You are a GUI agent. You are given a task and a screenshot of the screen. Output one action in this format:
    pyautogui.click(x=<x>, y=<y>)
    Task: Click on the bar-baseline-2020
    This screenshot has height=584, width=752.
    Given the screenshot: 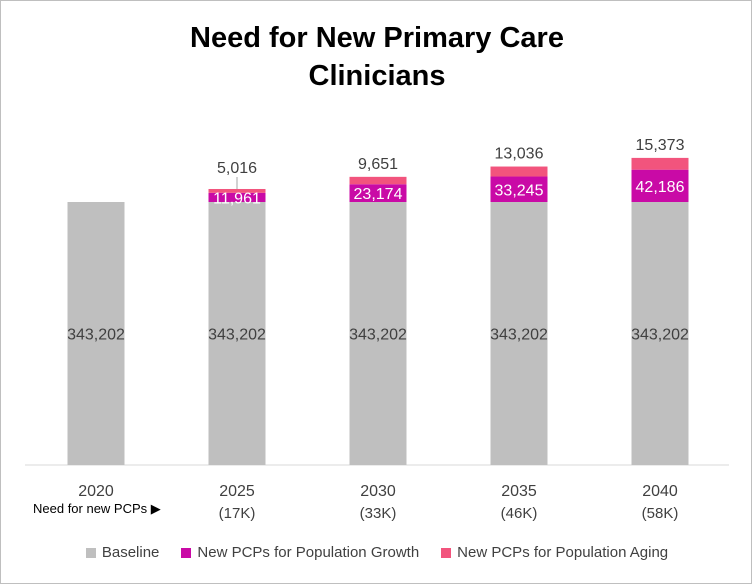 What is the action you would take?
    pyautogui.click(x=96, y=333)
    